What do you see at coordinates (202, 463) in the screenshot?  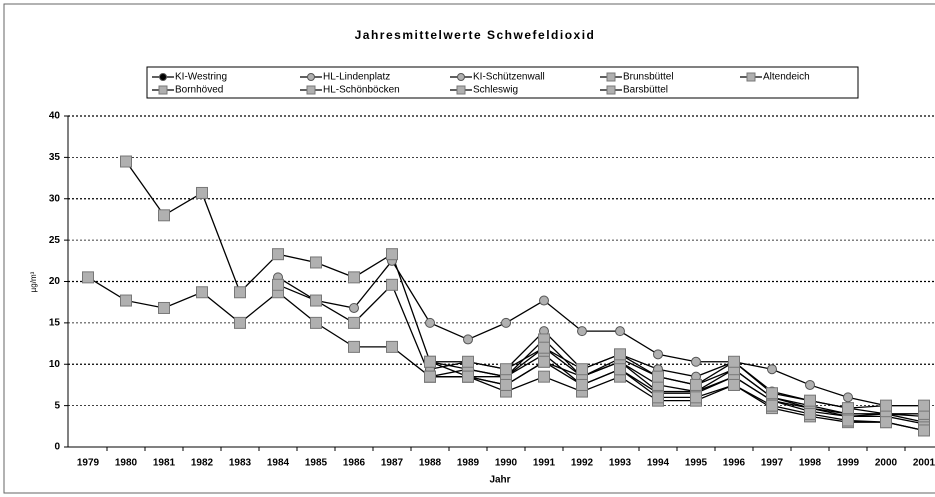 I see `x-tick-label: 1982` at bounding box center [202, 463].